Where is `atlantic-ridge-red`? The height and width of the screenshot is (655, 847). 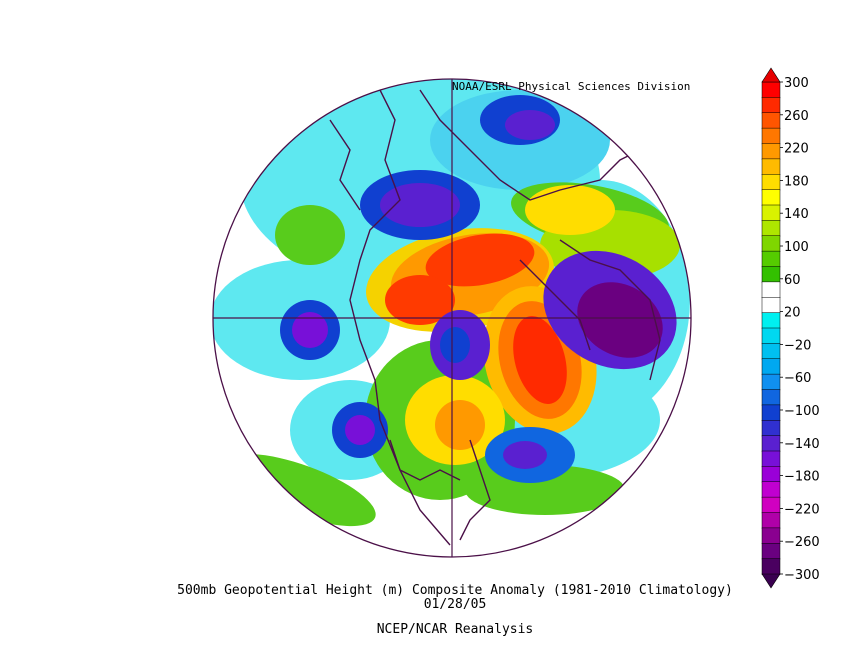 atlantic-ridge-red is located at coordinates (540, 360).